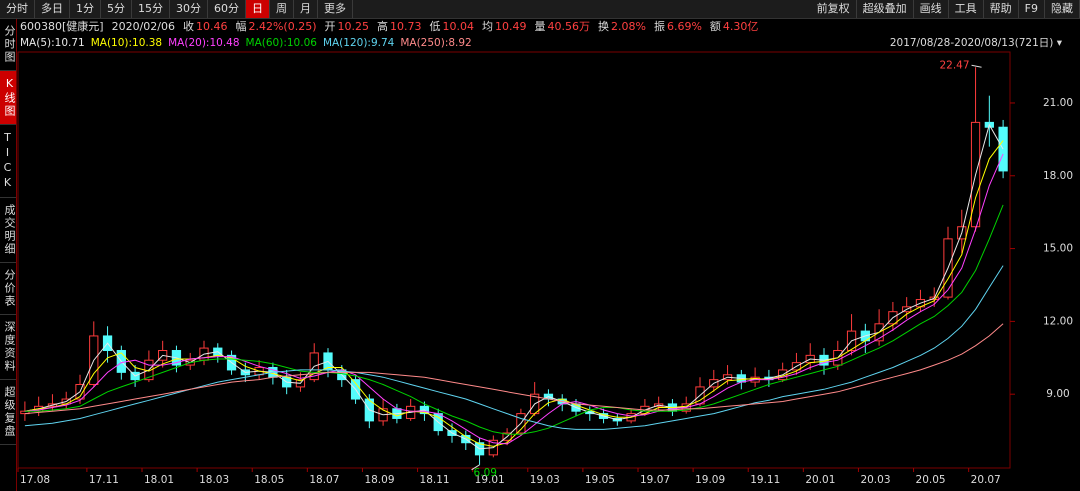 Image resolution: width=1080 pixels, height=491 pixels. Describe the element at coordinates (435, 26) in the screenshot. I see `info-label: 低` at that location.